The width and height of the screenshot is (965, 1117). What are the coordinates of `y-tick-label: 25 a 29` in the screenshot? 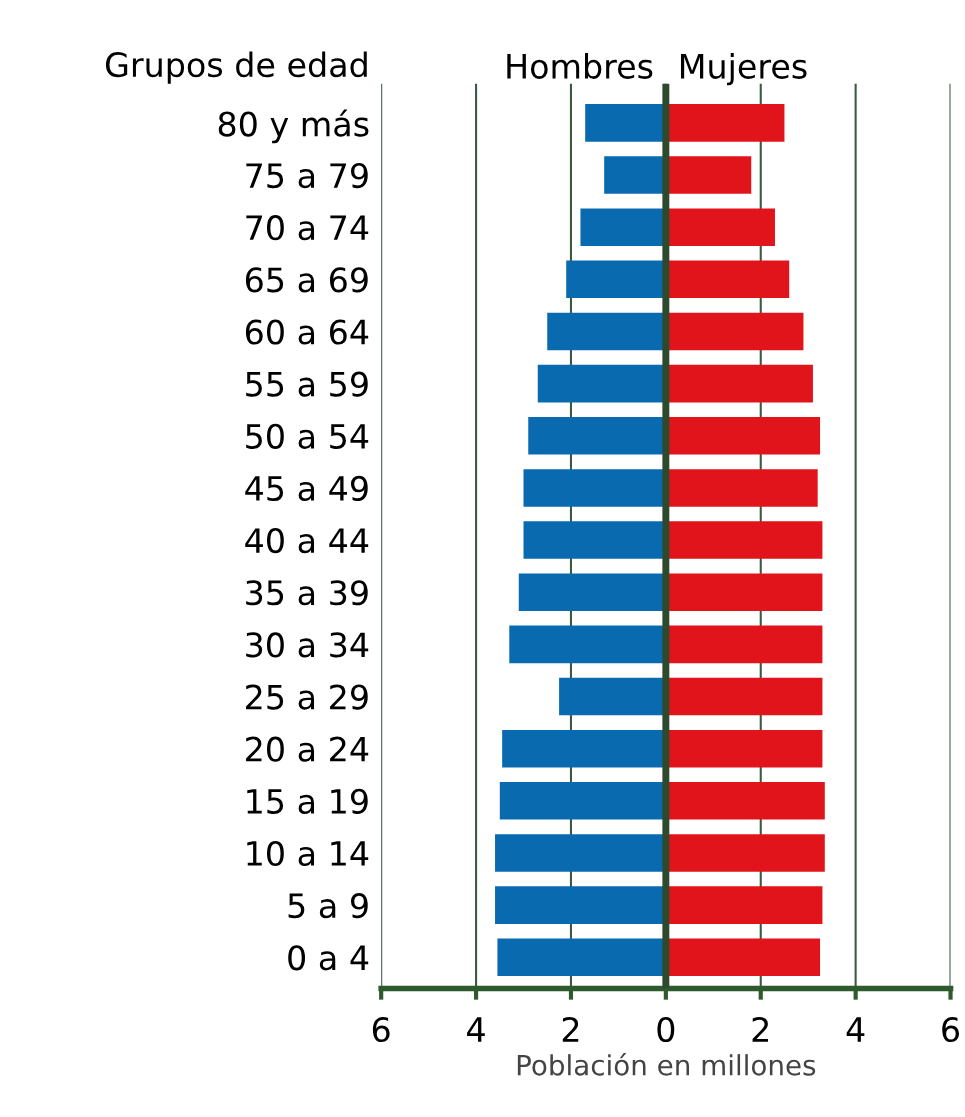 It's located at (307, 697).